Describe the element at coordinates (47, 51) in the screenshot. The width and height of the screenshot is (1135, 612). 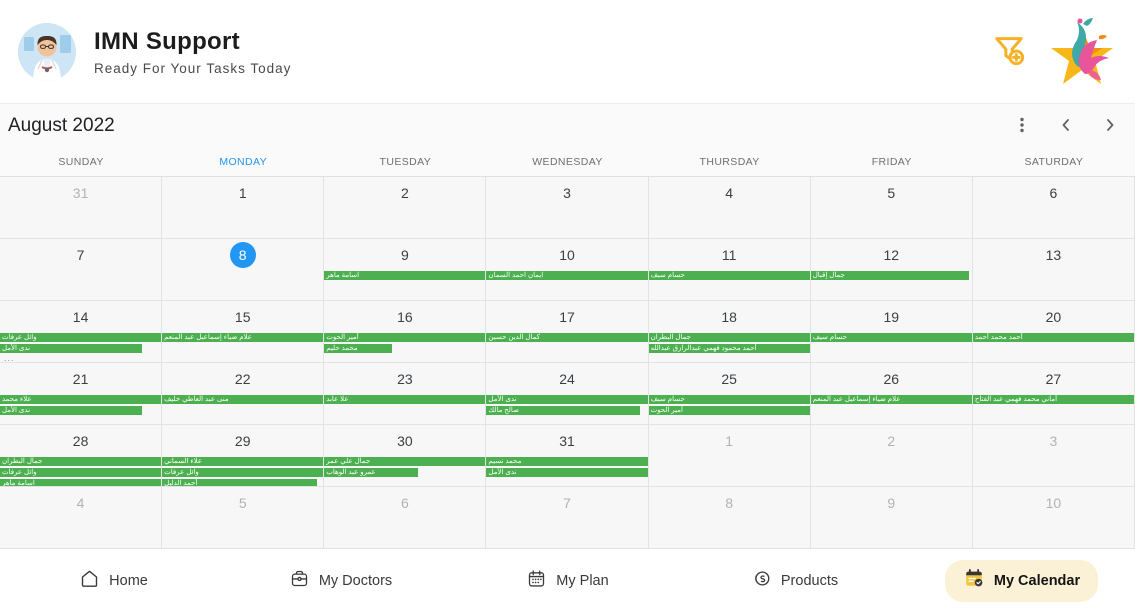
I see `avatar` at that location.